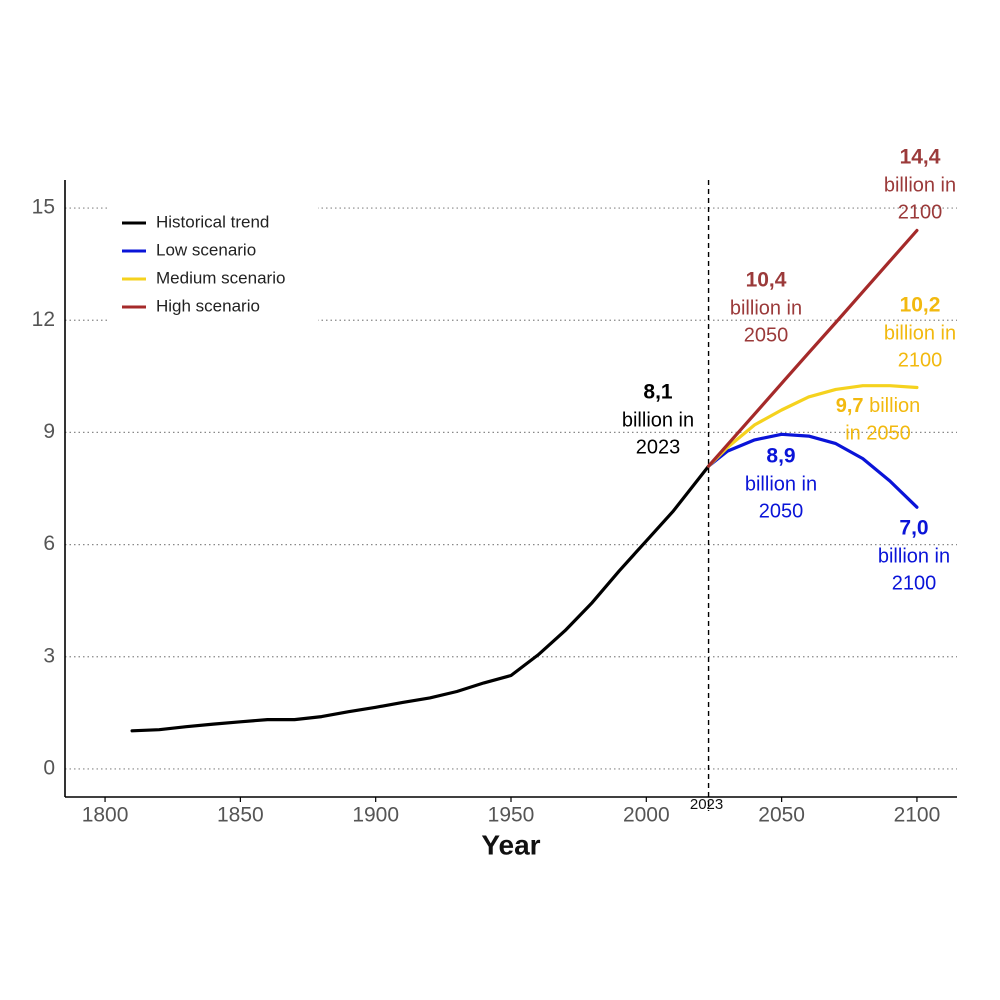  Describe the element at coordinates (894, 406) in the screenshot. I see `annotation-text: billion` at that location.